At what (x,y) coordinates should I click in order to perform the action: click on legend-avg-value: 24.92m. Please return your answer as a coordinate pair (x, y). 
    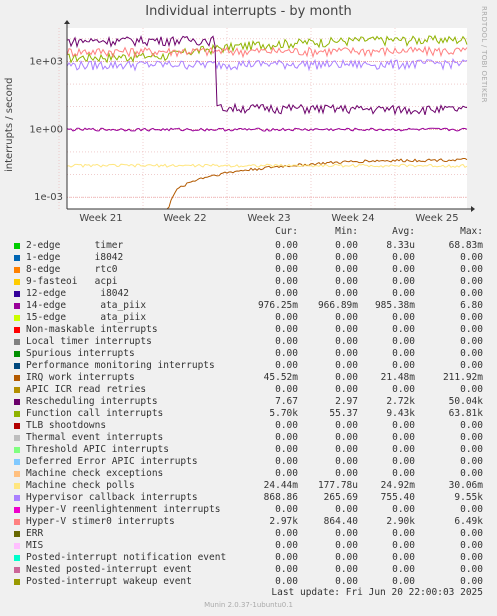
    Looking at the image, I should click on (397, 485).